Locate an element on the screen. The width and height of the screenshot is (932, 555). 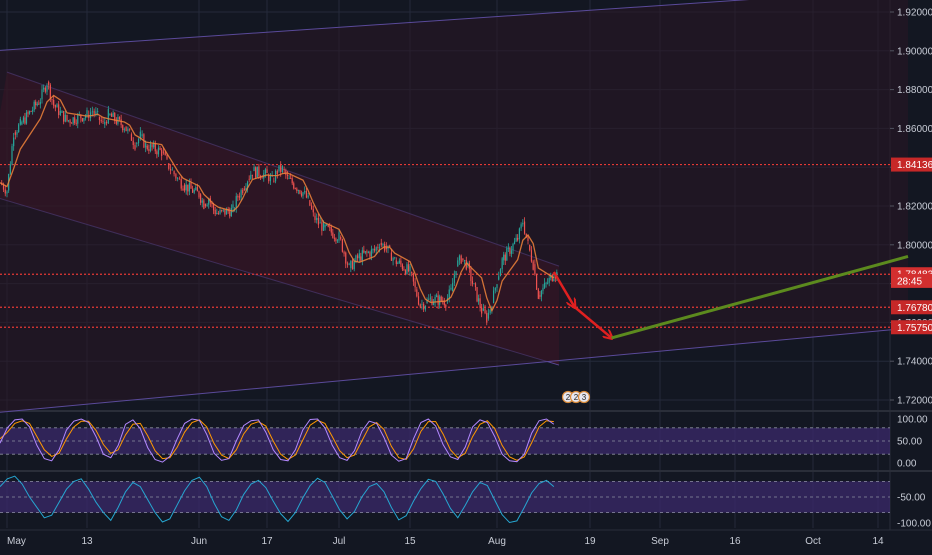
time-tick-label: Sep is located at coordinates (660, 541).